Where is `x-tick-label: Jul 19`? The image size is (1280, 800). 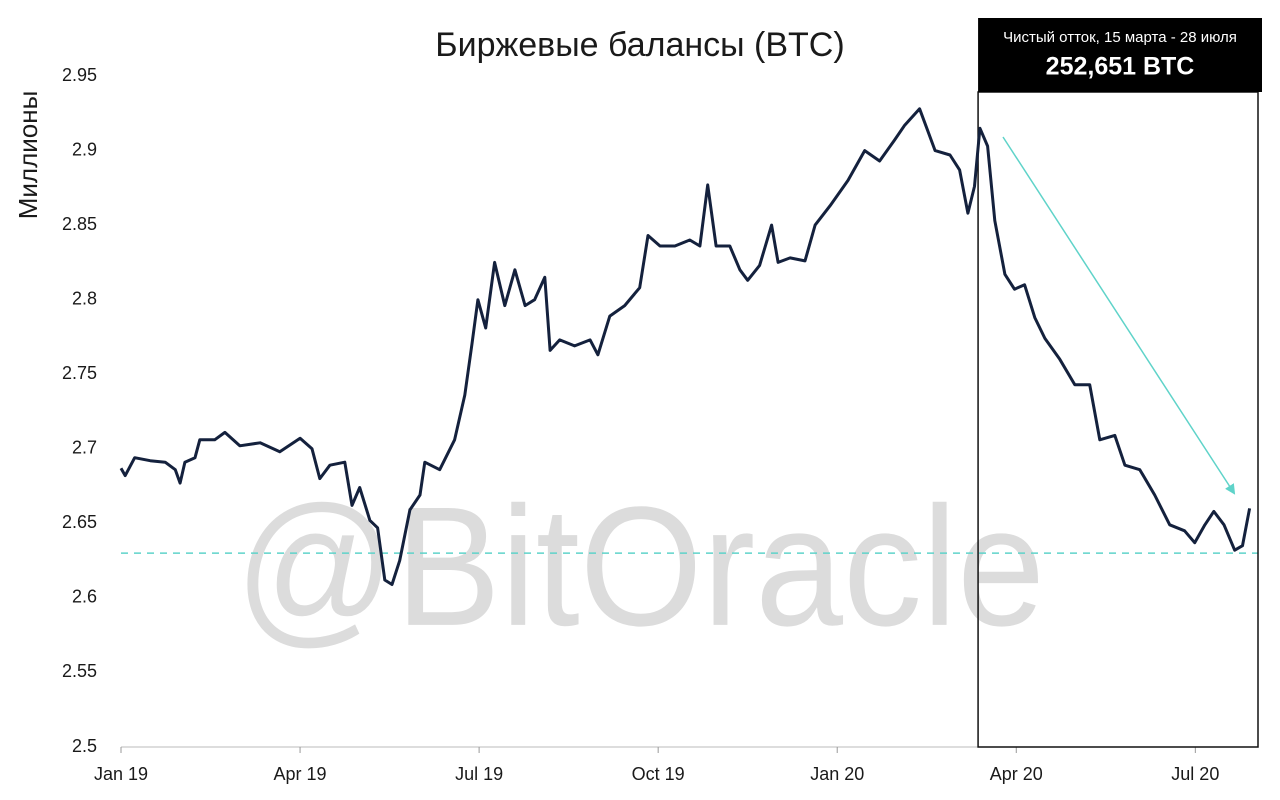
x-tick-label: Jul 19 is located at coordinates (479, 774).